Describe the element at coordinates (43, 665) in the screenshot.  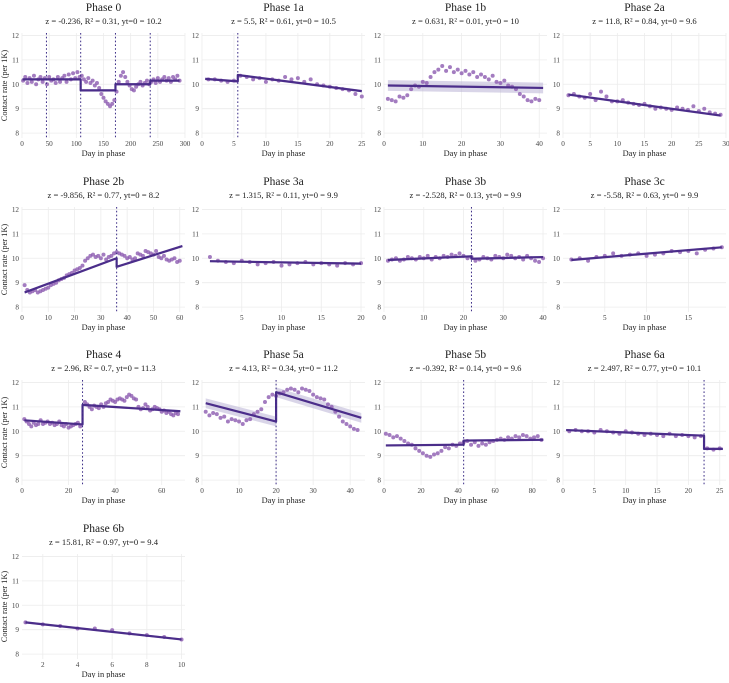
I see `x-tick-label: 2` at that location.